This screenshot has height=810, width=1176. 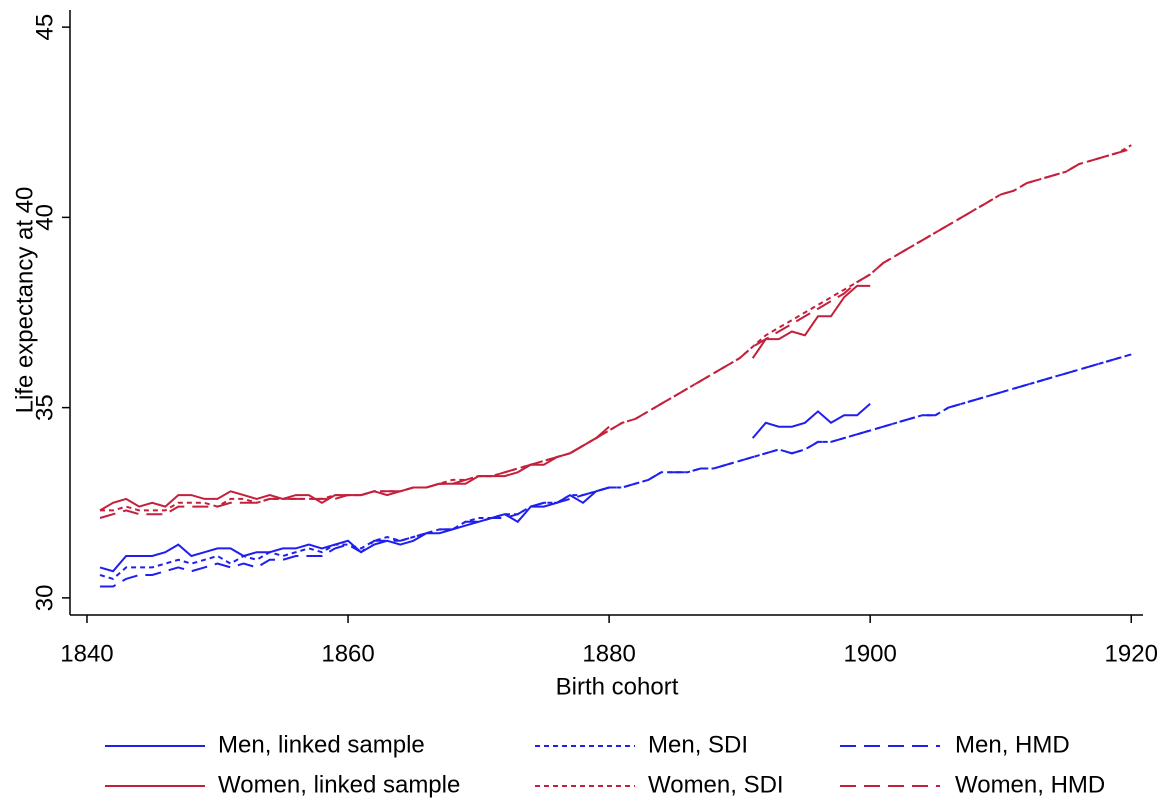 What do you see at coordinates (339, 784) in the screenshot?
I see `legend-label: Women, linked sample` at bounding box center [339, 784].